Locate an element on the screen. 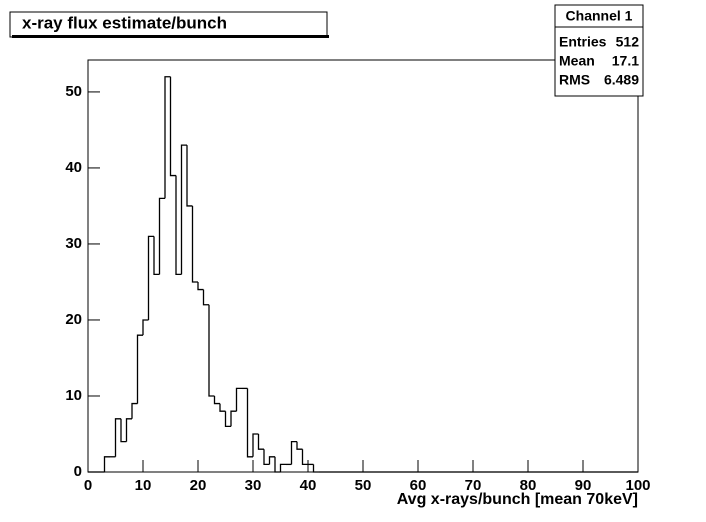  y-tick-label: 50 is located at coordinates (73, 91).